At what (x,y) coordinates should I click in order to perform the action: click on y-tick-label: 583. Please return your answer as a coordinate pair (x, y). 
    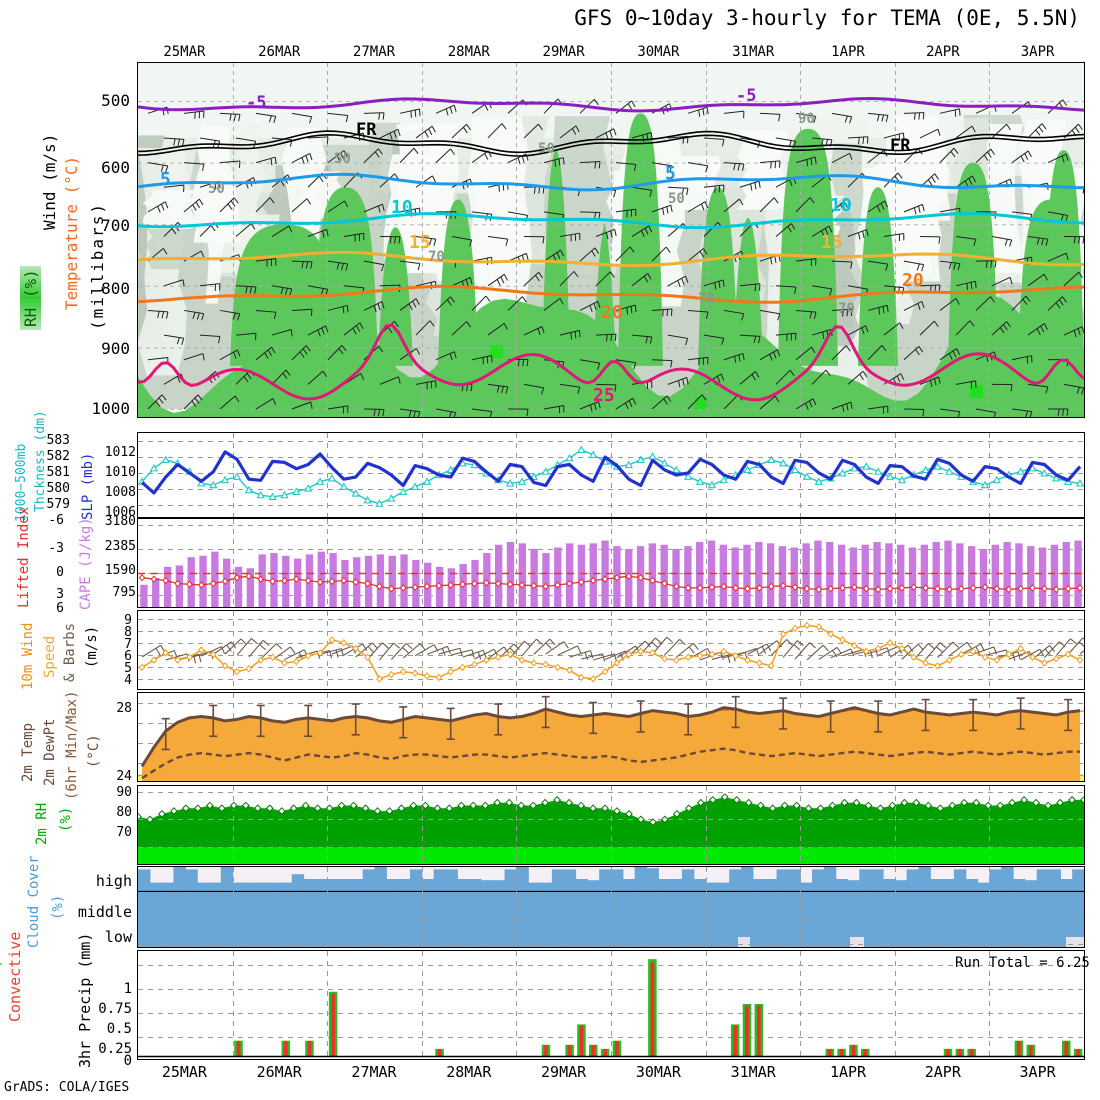
    Looking at the image, I should click on (58, 440).